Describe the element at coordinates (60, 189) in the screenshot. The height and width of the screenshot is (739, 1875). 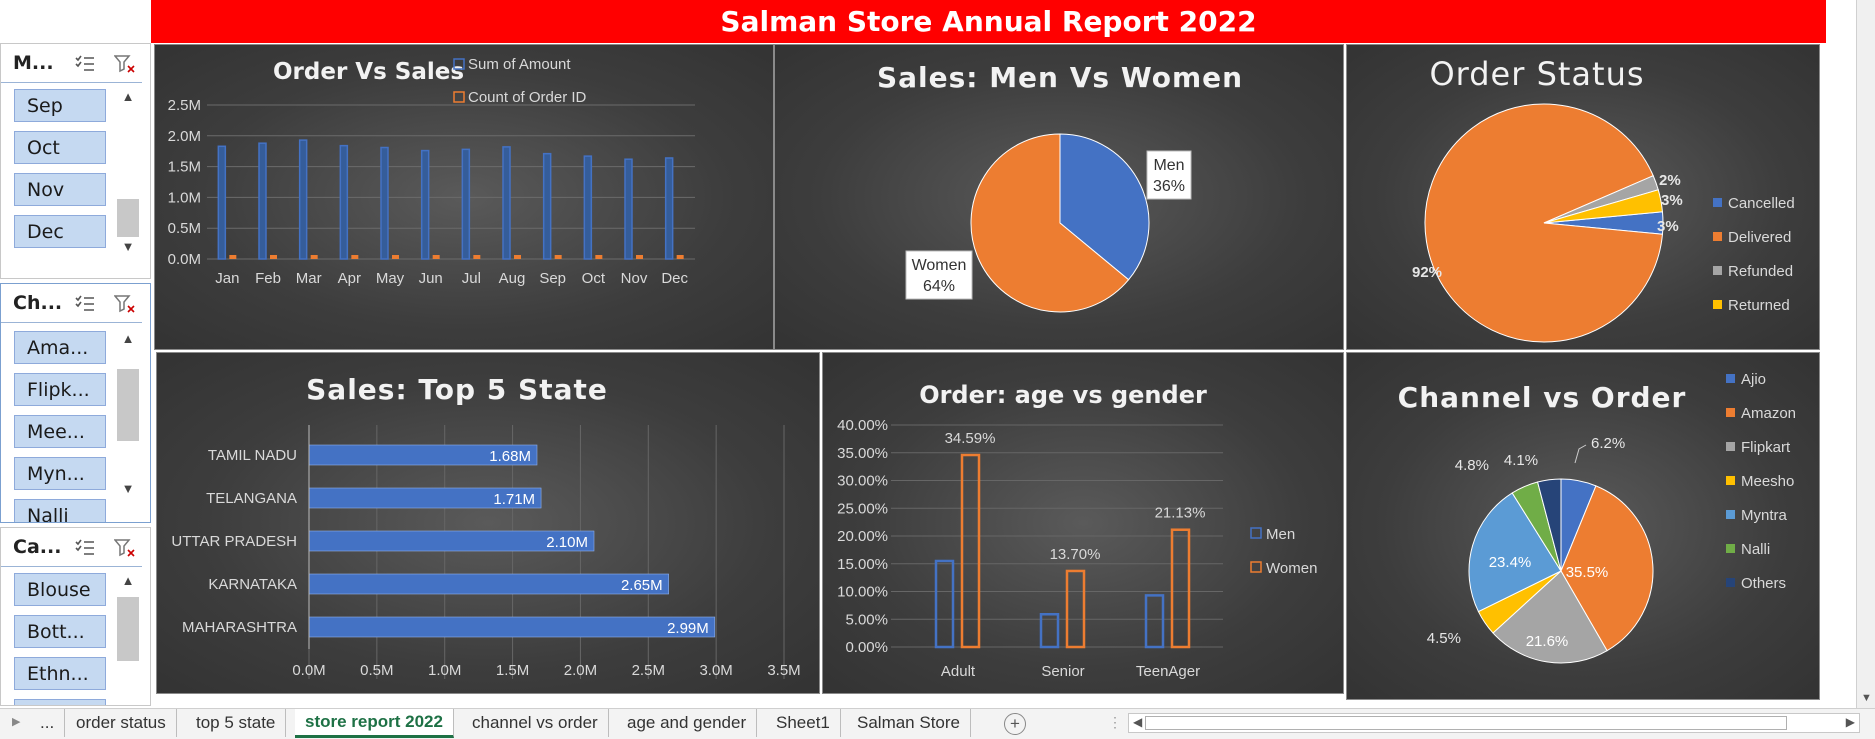
I see `slicer-item: Nov` at that location.